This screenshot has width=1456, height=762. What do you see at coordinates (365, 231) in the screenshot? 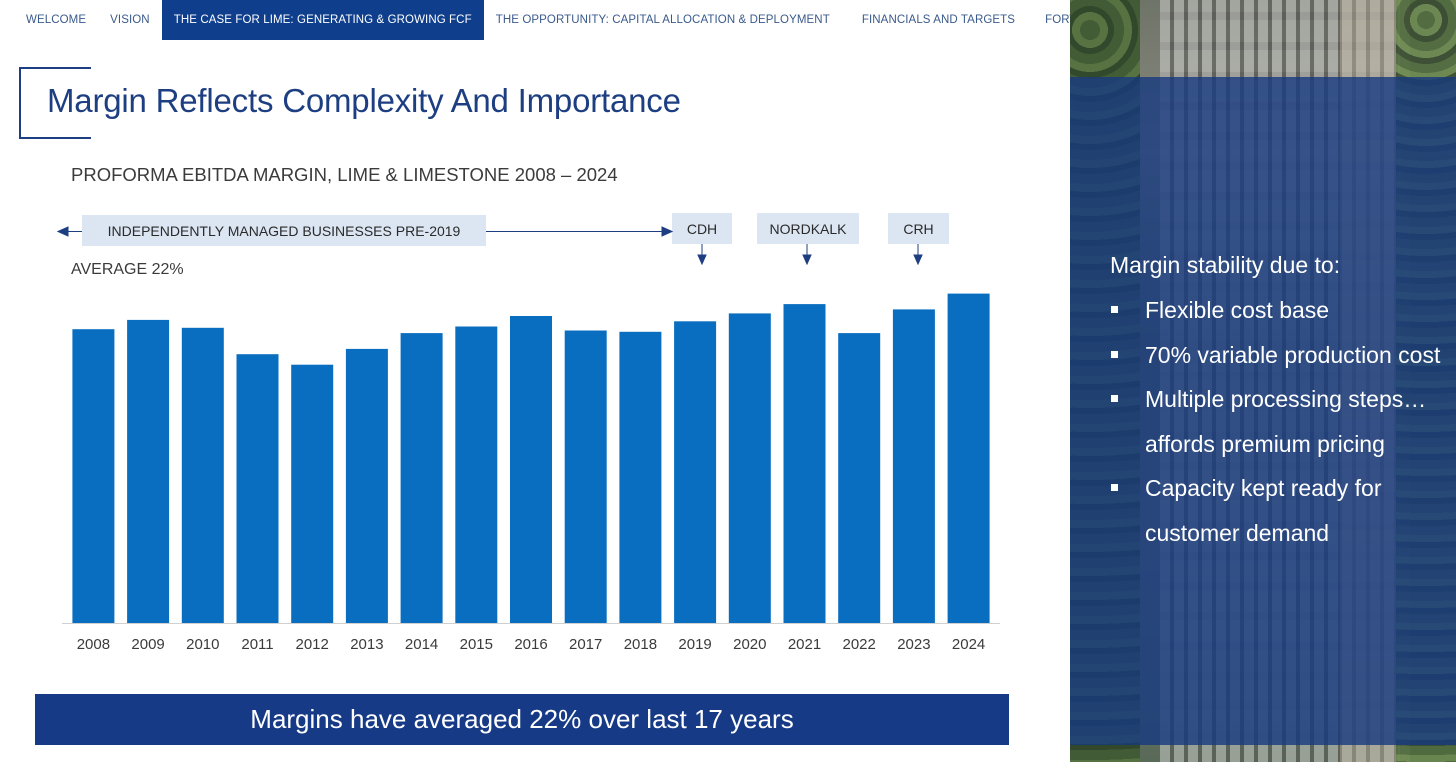
I see `pre2019-arrows` at bounding box center [365, 231].